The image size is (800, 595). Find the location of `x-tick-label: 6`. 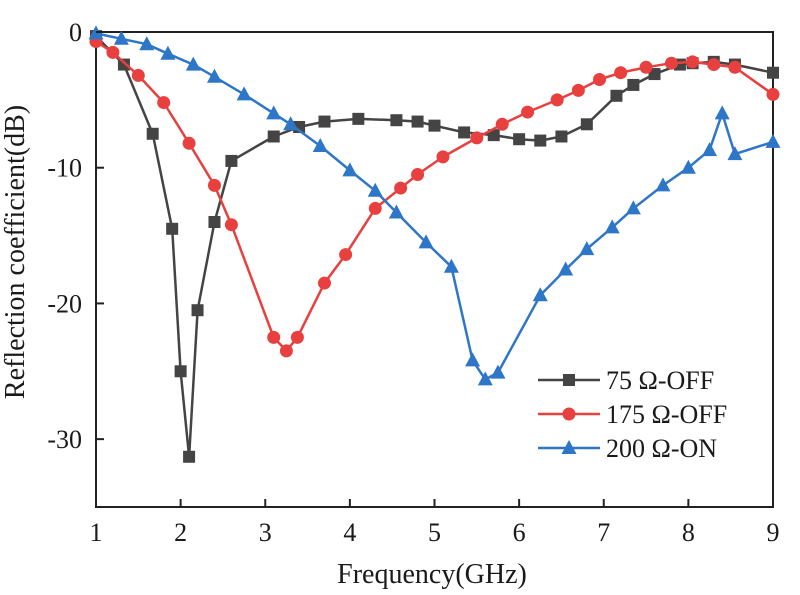

x-tick-label: 6 is located at coordinates (519, 532).